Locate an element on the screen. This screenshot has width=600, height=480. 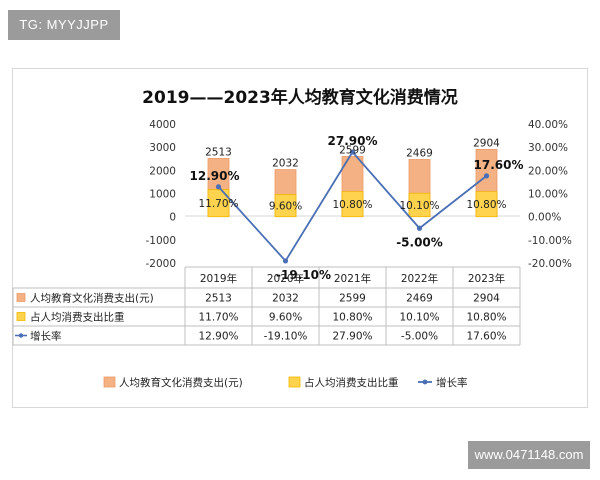
bar-share-label: 9.60% is located at coordinates (285, 207).